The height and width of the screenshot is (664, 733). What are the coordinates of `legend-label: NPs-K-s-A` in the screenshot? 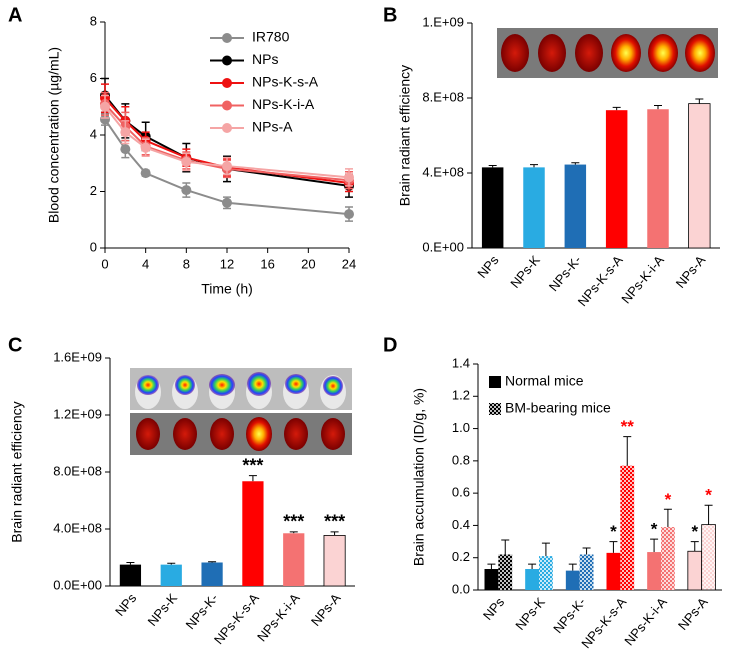 It's located at (285, 82).